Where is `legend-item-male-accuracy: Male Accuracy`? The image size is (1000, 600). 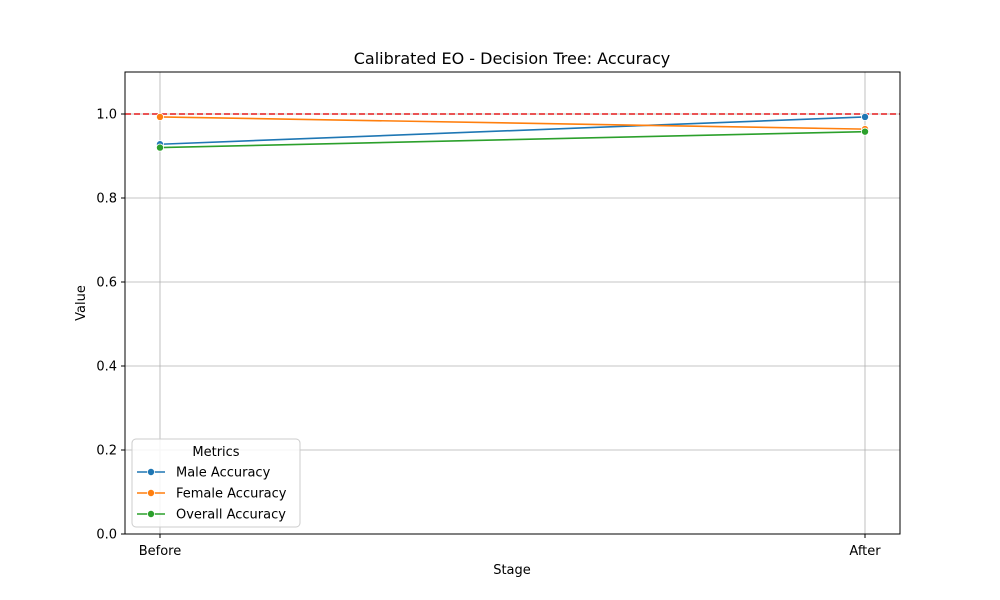 legend-item-male-accuracy: Male Accuracy is located at coordinates (204, 473).